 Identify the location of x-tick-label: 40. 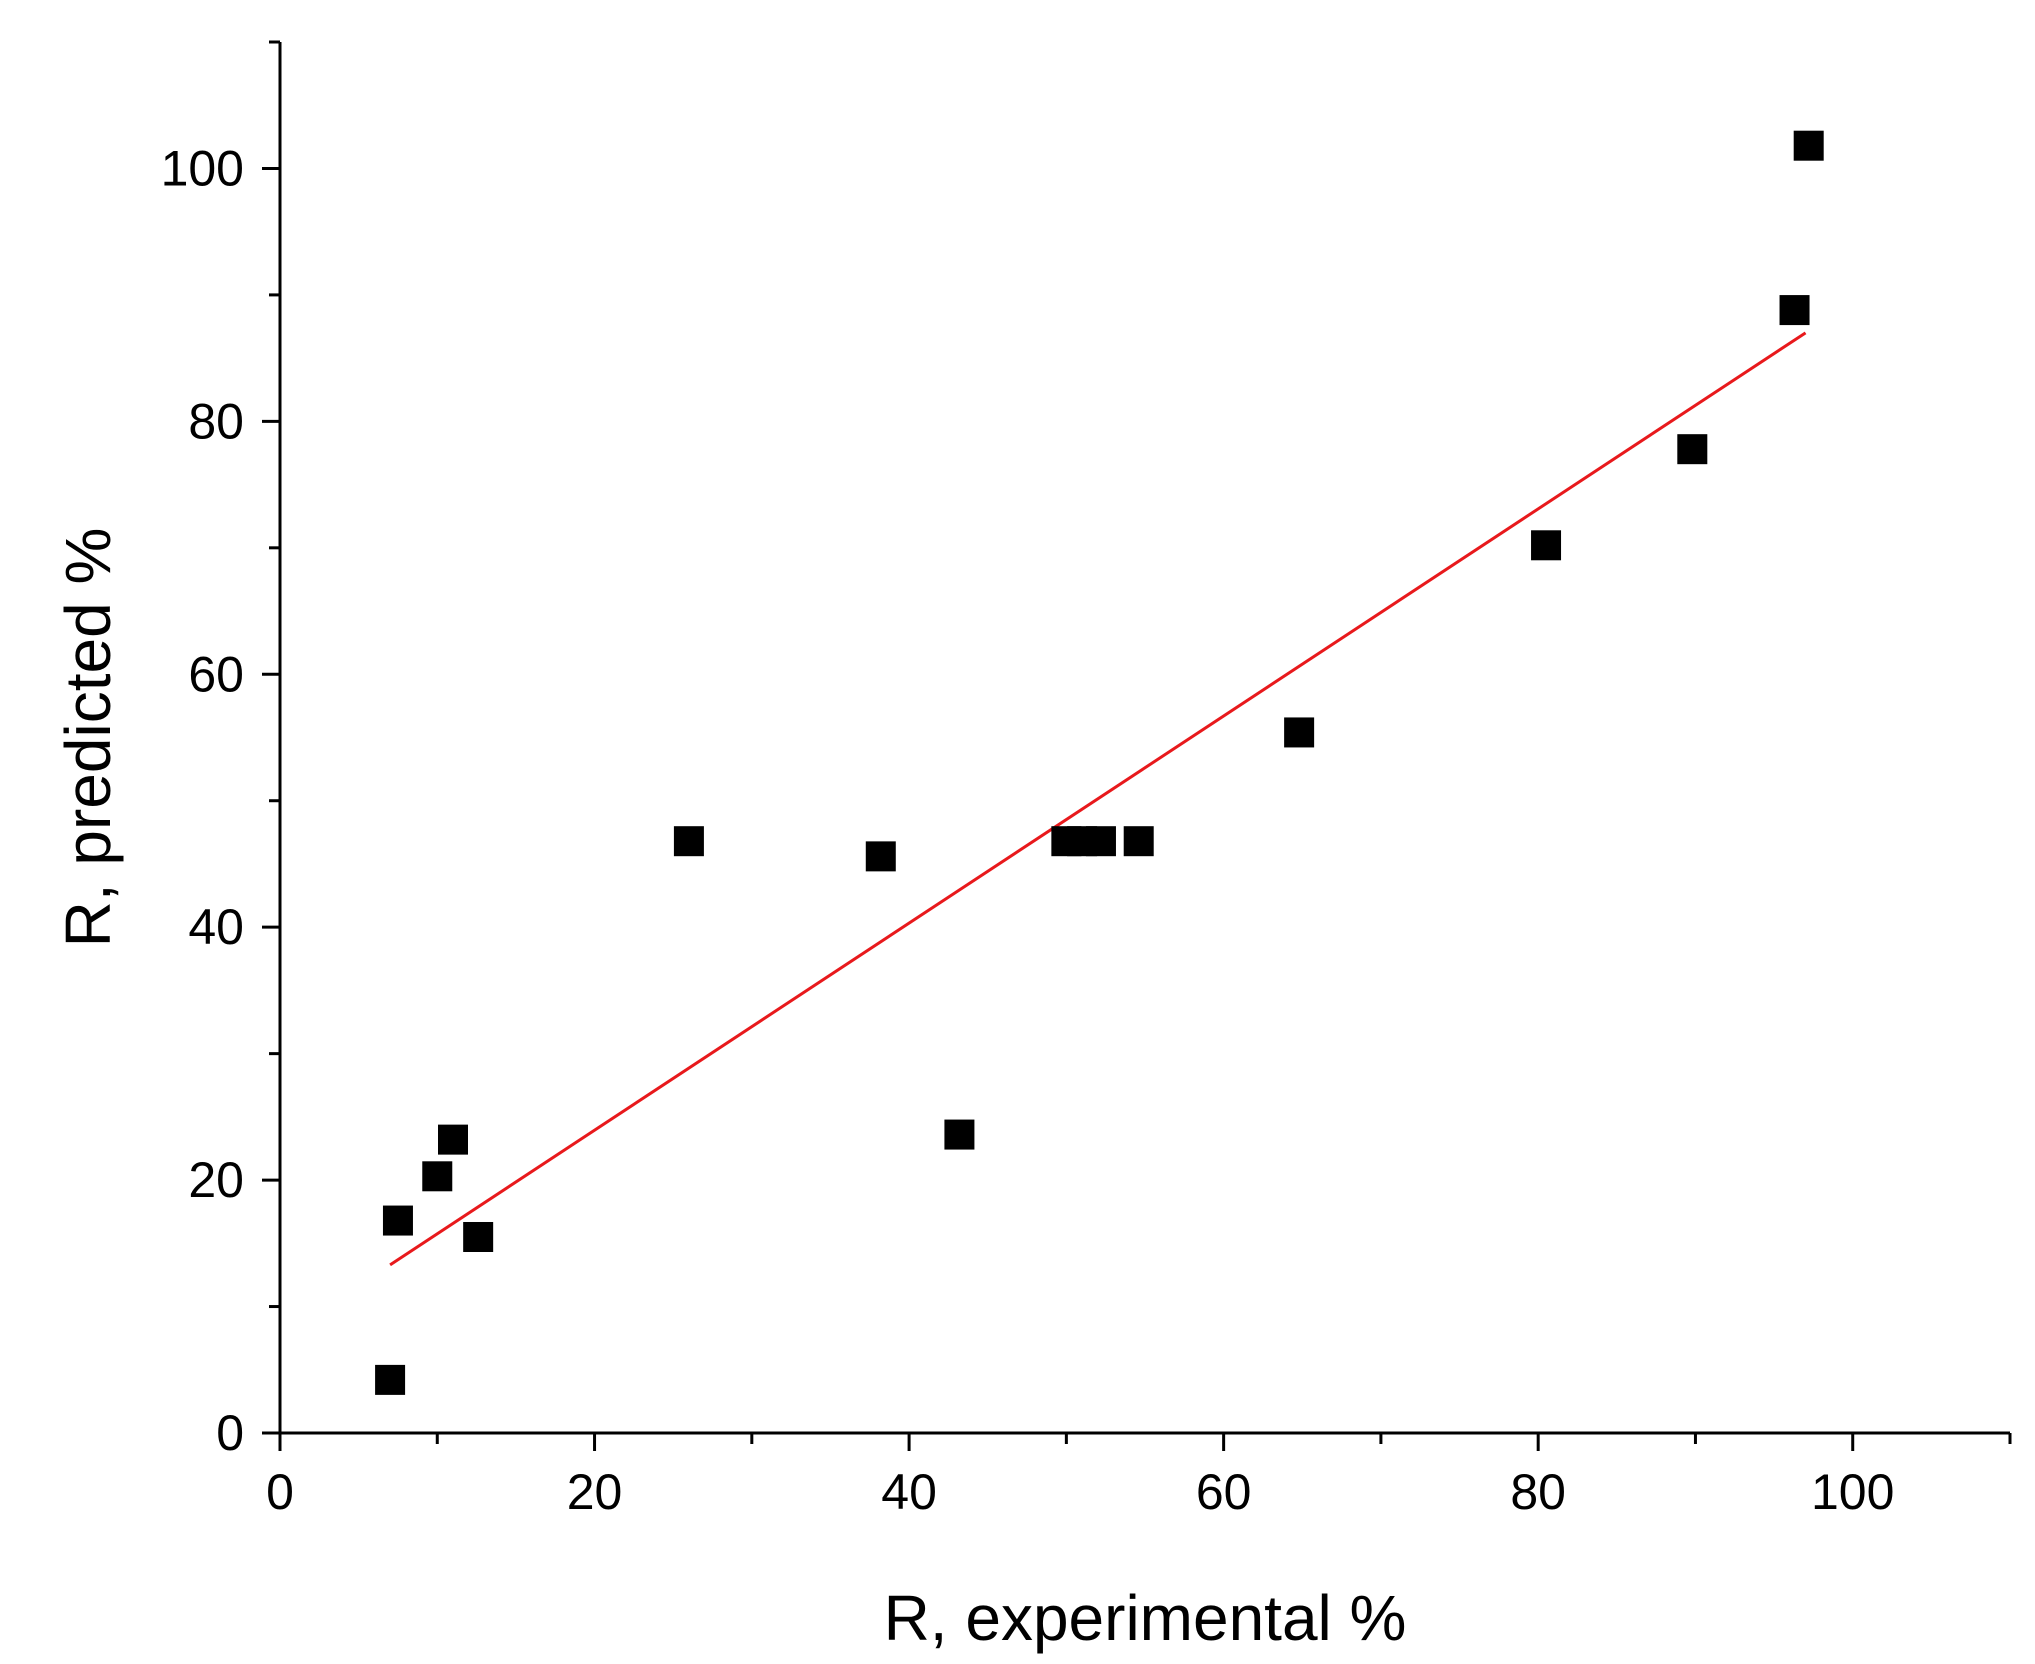
(909, 1492).